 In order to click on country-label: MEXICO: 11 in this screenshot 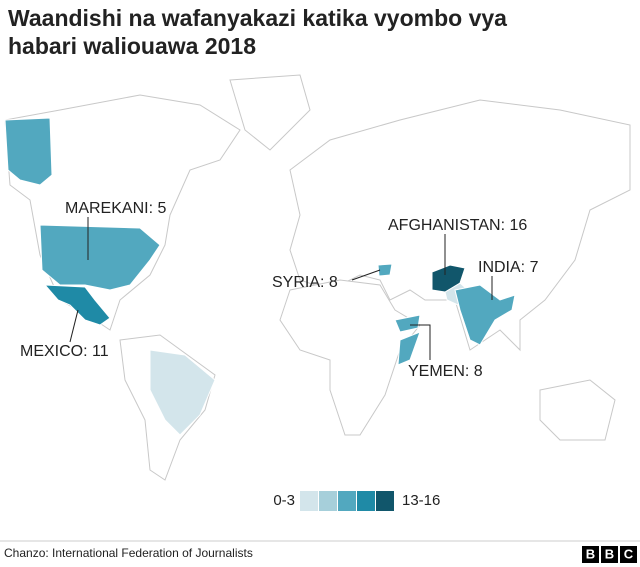, I will do `click(64, 351)`.